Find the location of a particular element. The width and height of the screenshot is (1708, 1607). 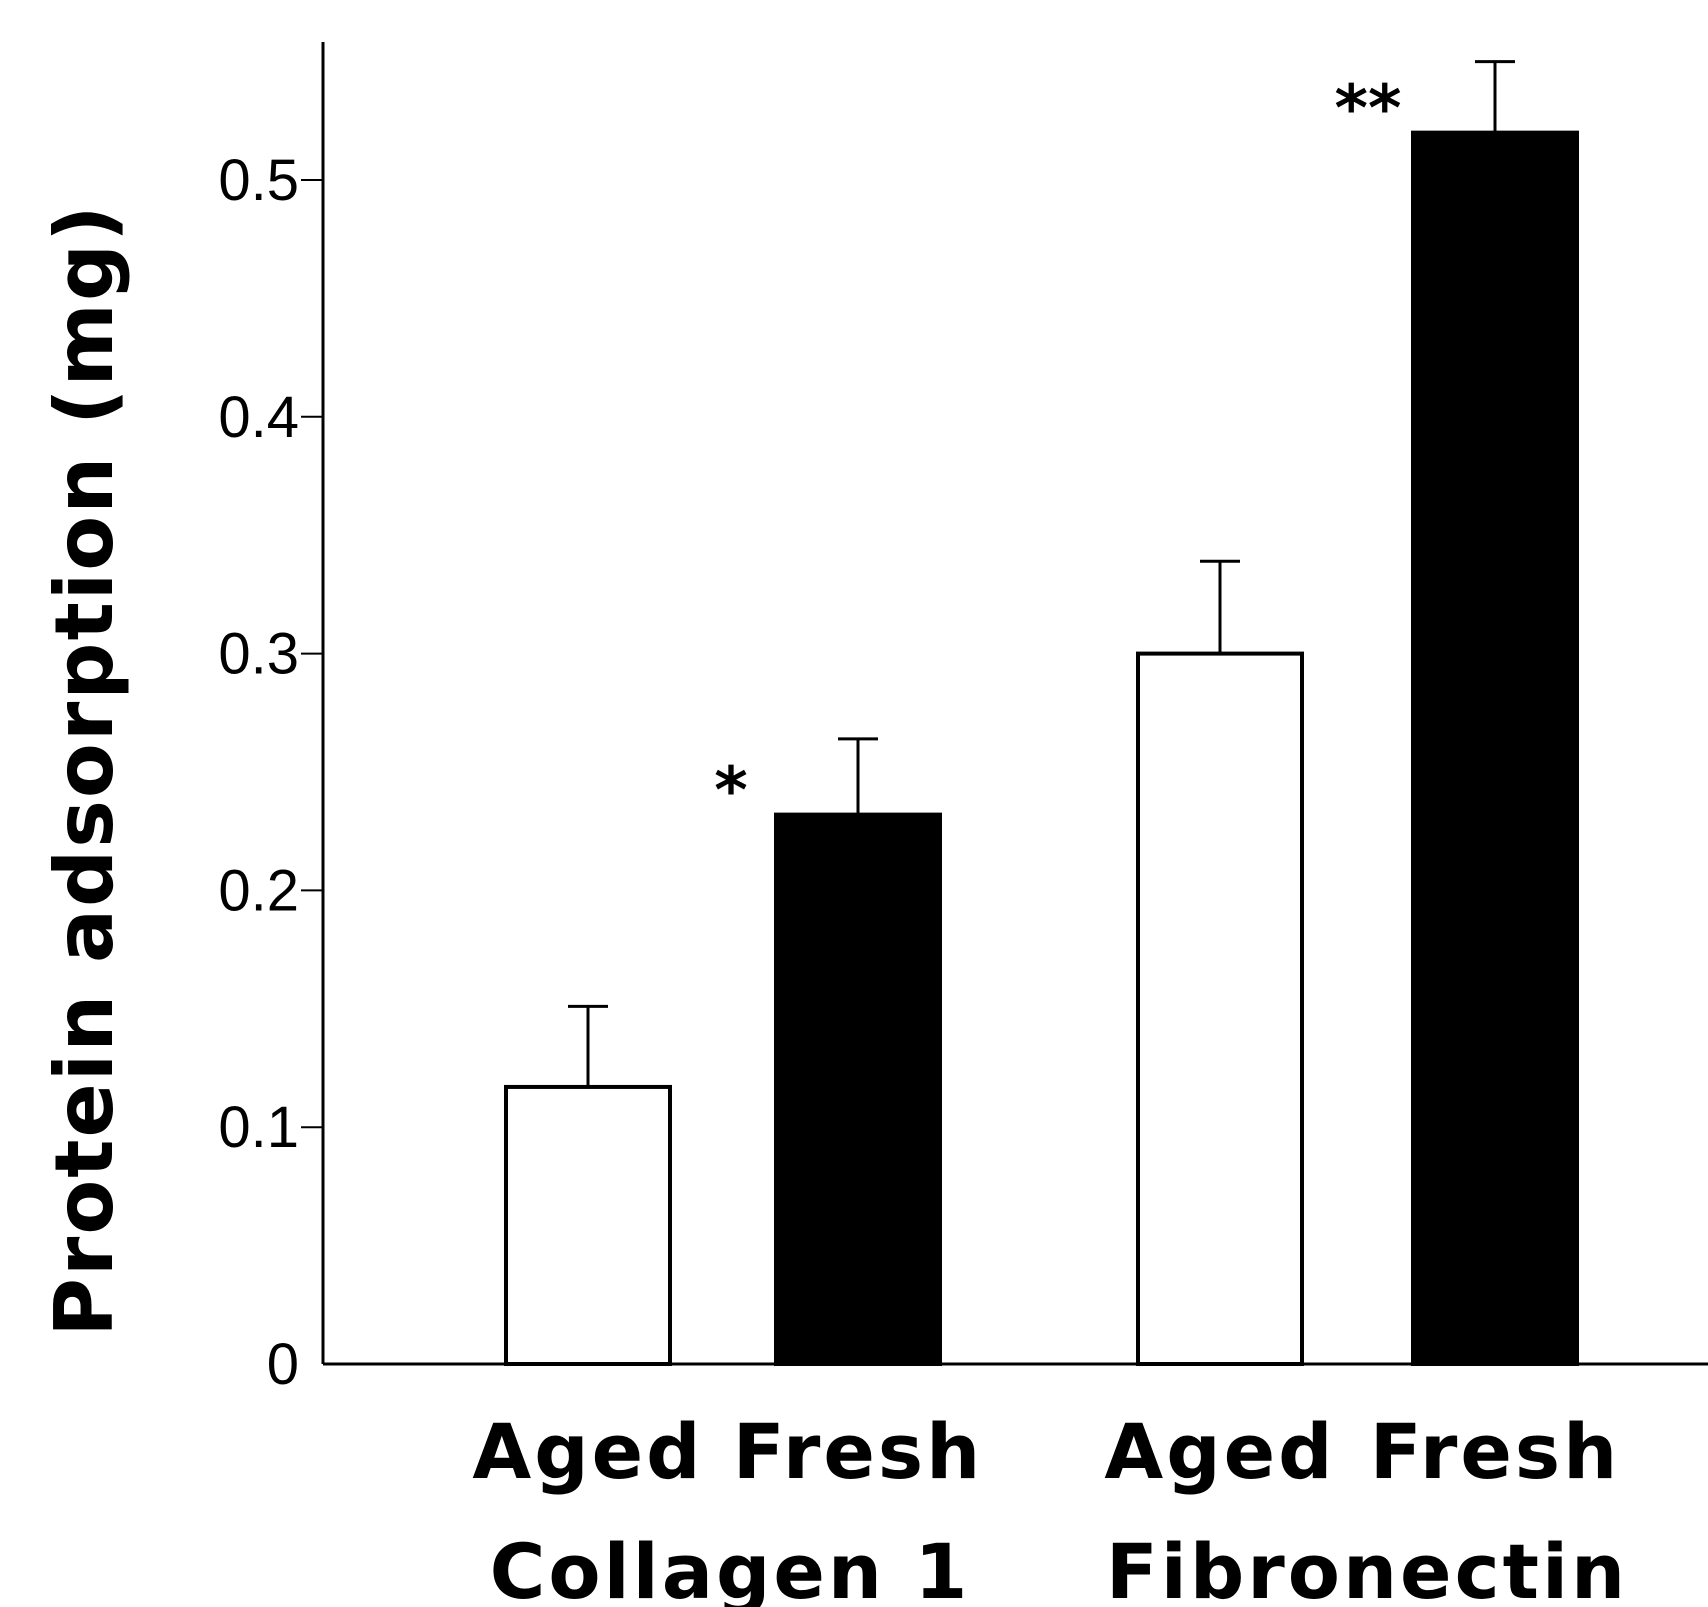

y-tick-label: 0.1 is located at coordinates (258, 1127).